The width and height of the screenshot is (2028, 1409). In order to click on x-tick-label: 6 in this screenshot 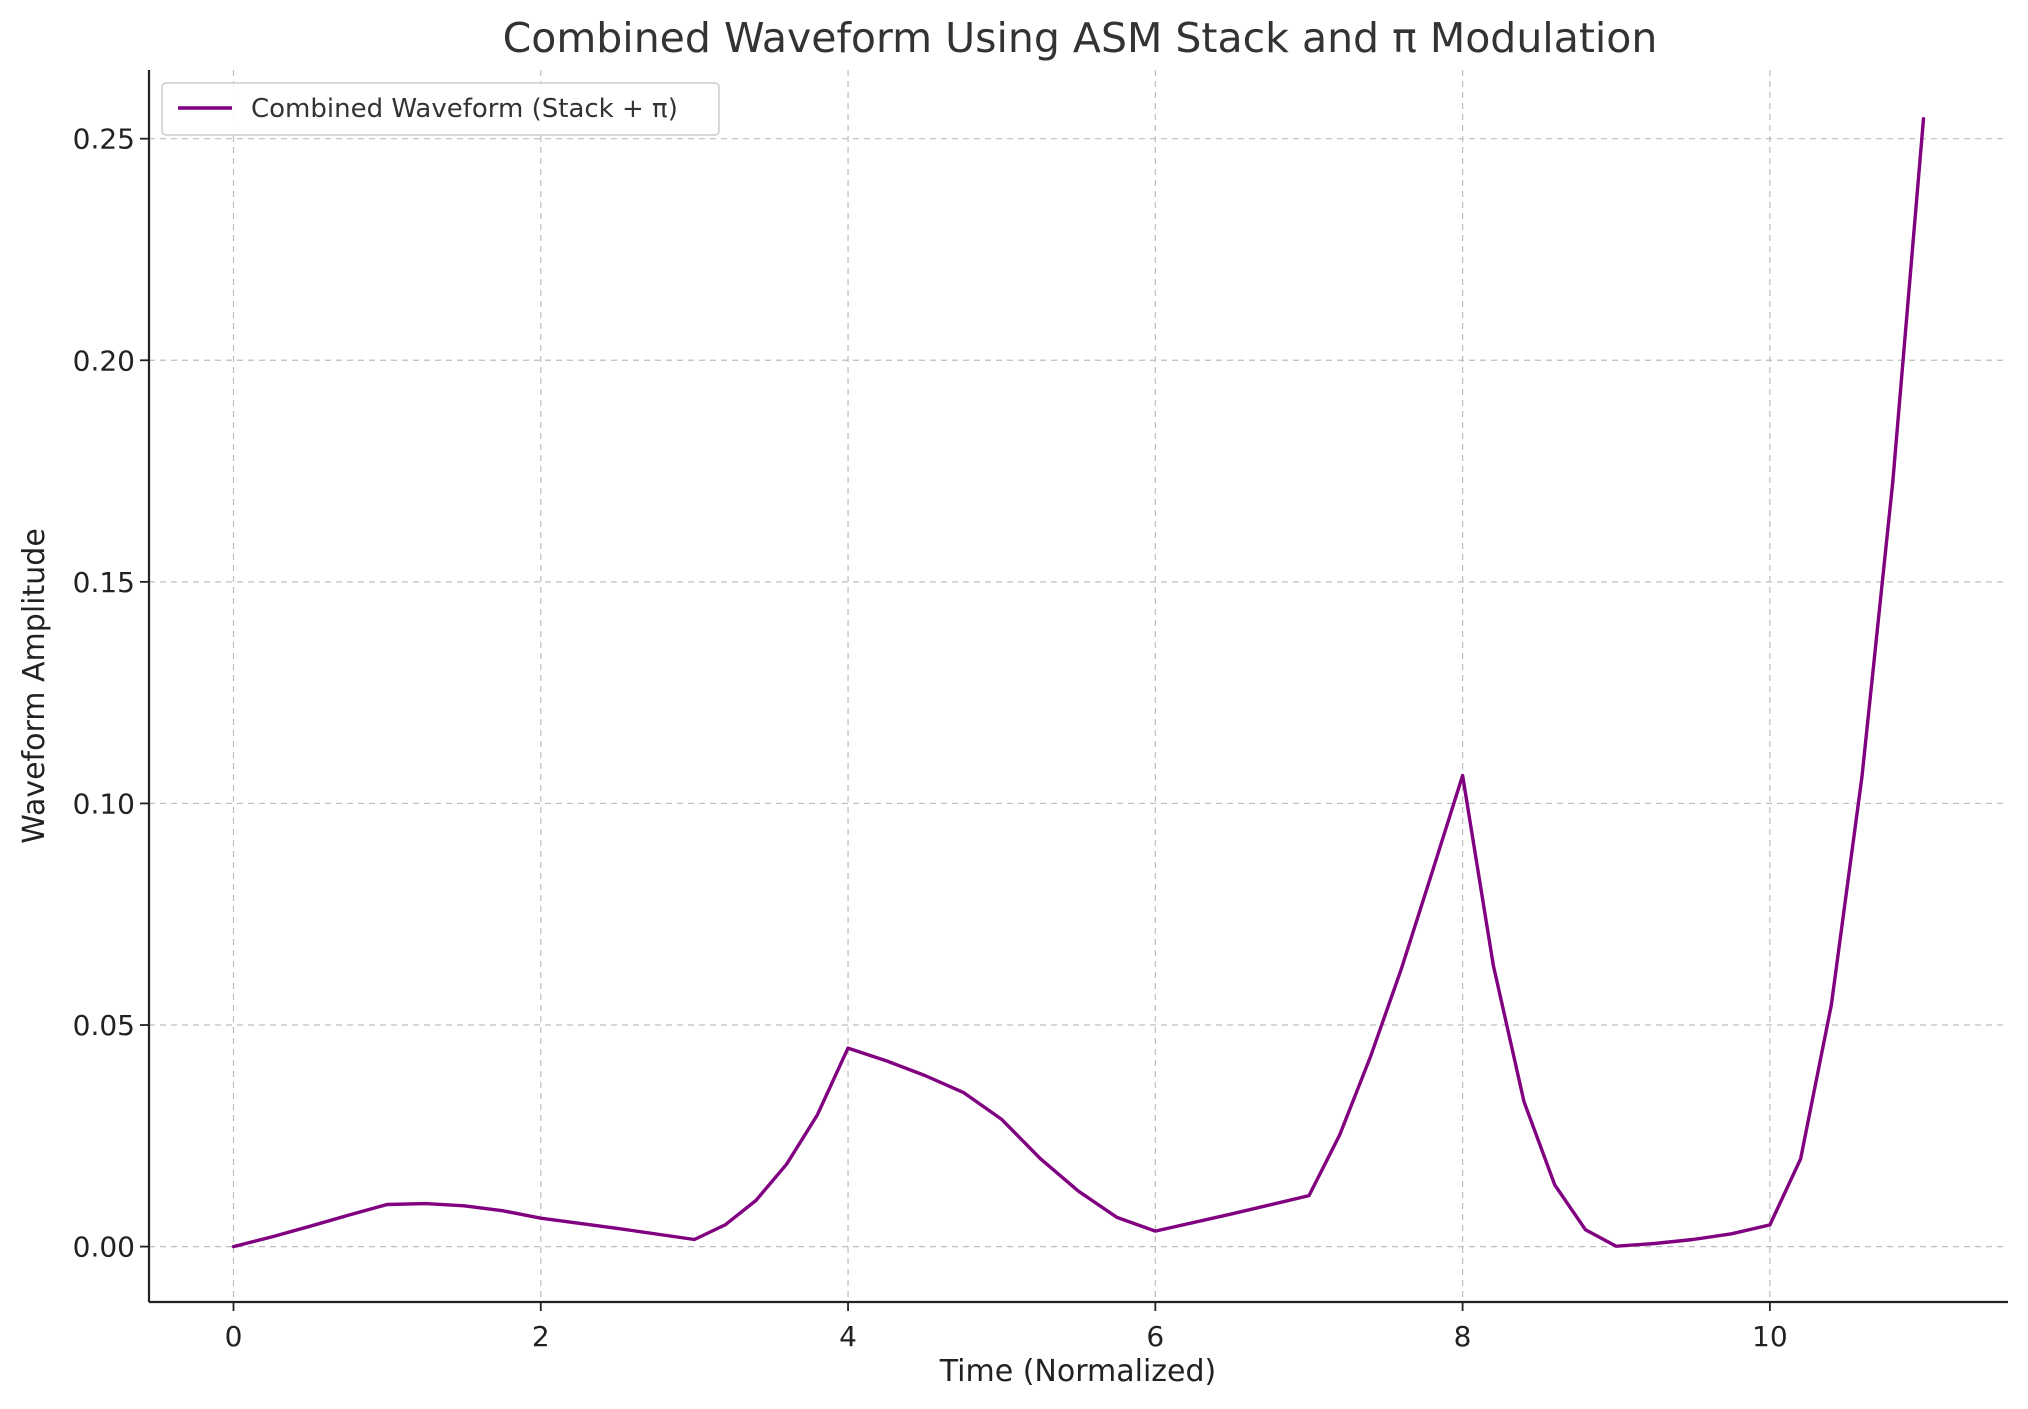, I will do `click(1155, 1336)`.